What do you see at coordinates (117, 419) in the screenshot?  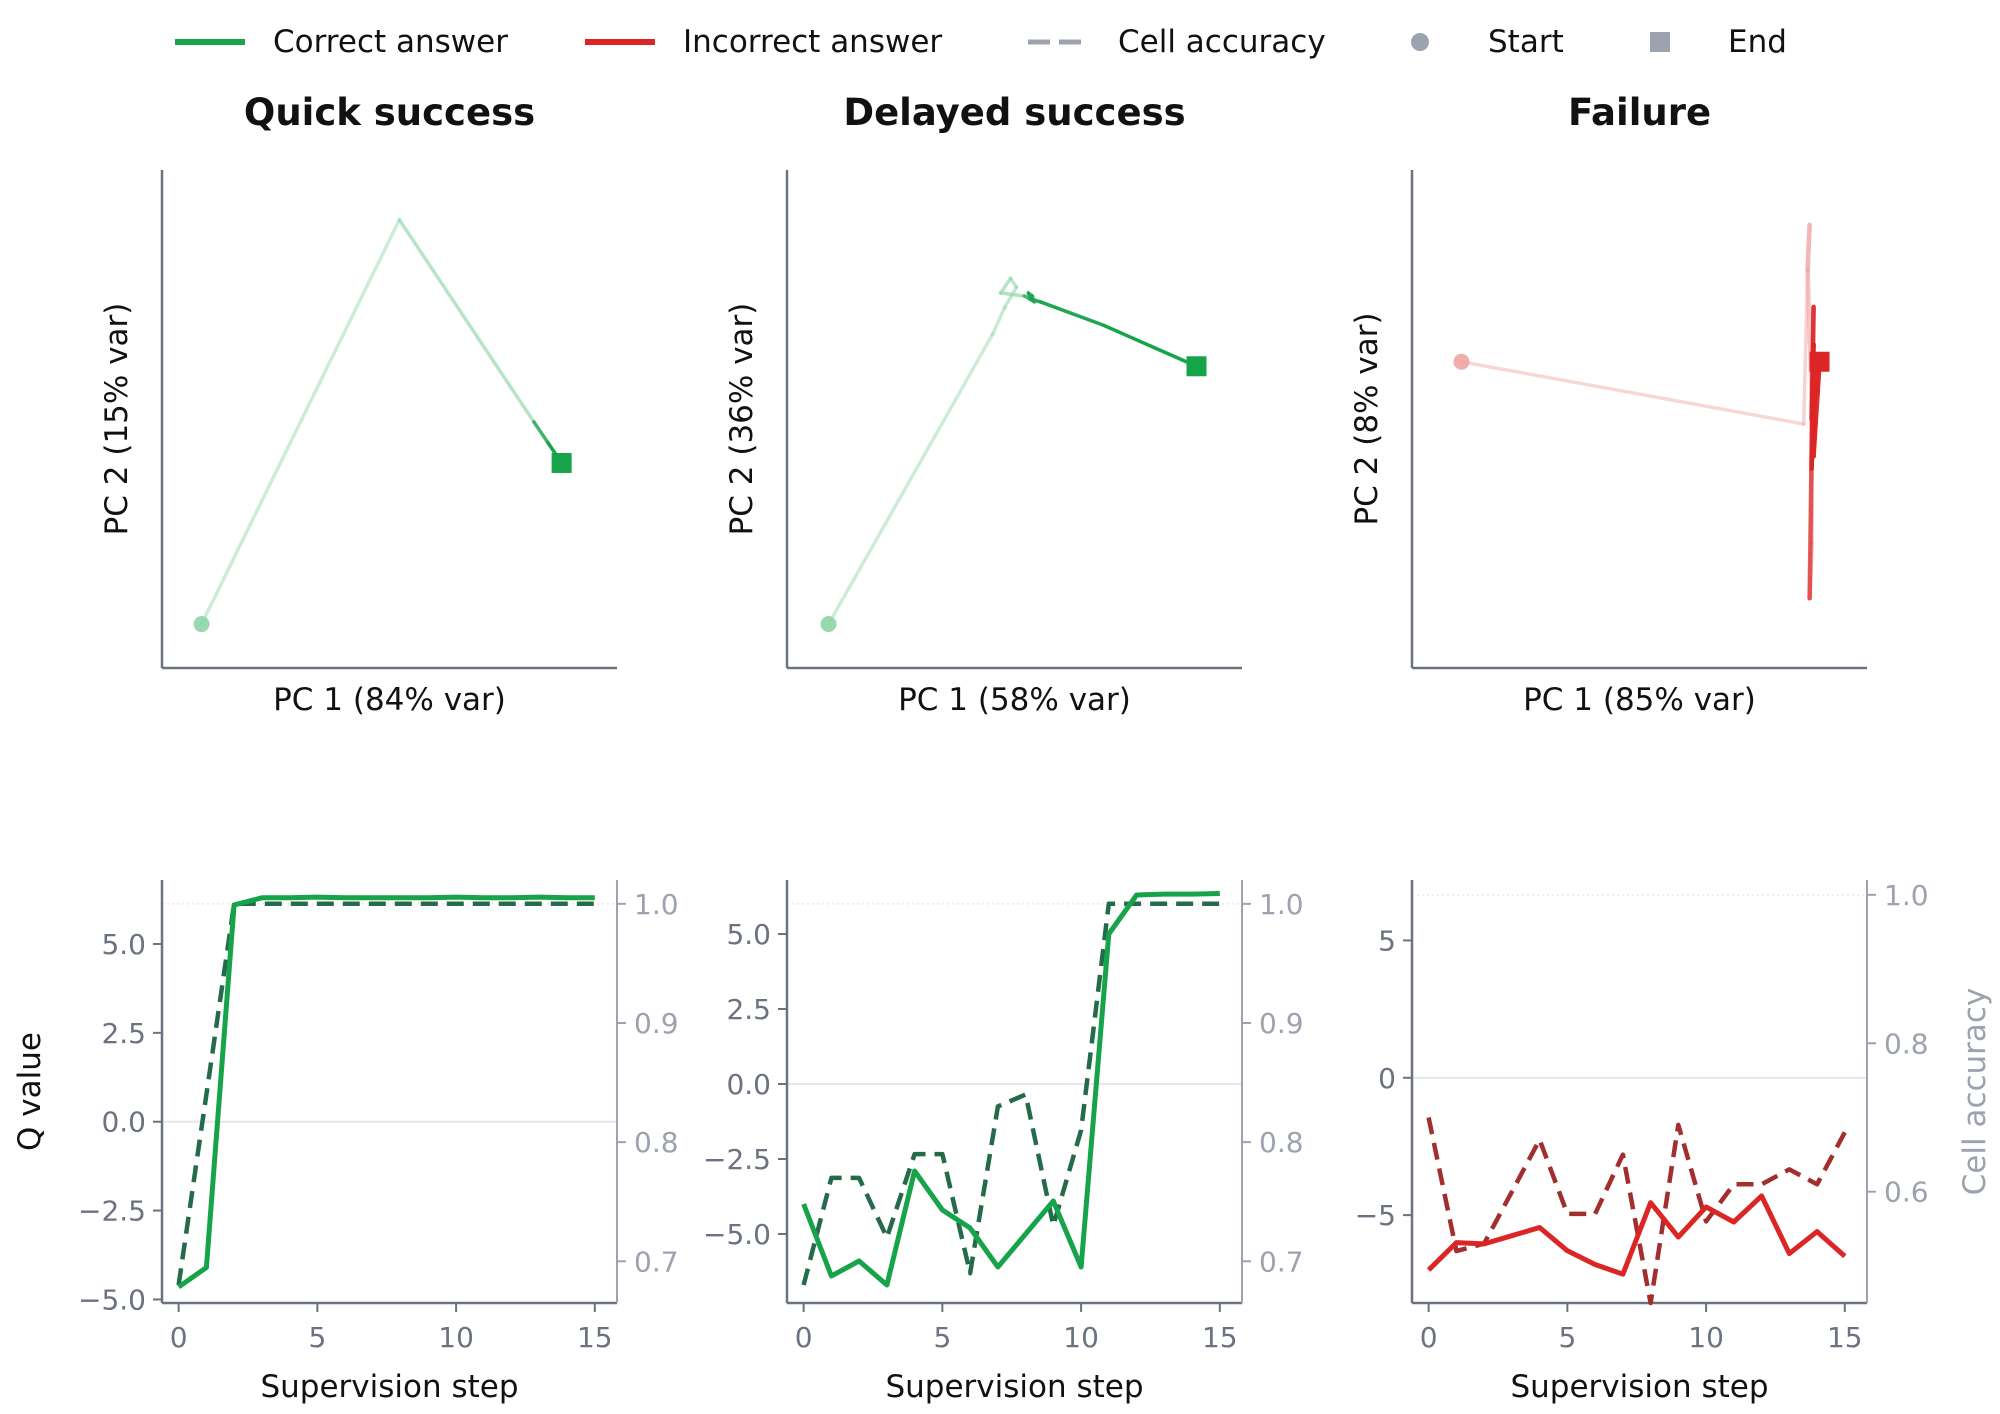 I see `y-axis-label: PC 2 (15% var)` at bounding box center [117, 419].